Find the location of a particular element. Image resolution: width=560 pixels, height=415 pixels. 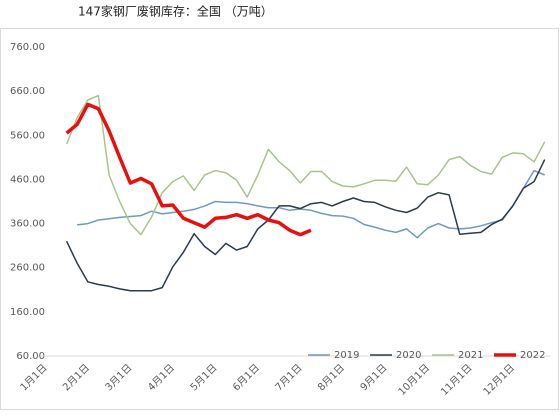

x-tick-label: 9月1日 is located at coordinates (374, 378).